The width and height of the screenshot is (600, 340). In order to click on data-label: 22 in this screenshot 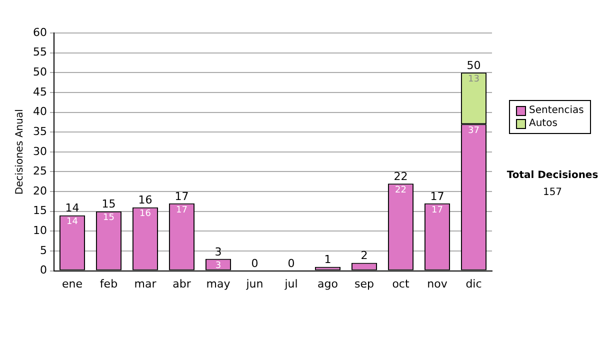, I will do `click(400, 190)`.